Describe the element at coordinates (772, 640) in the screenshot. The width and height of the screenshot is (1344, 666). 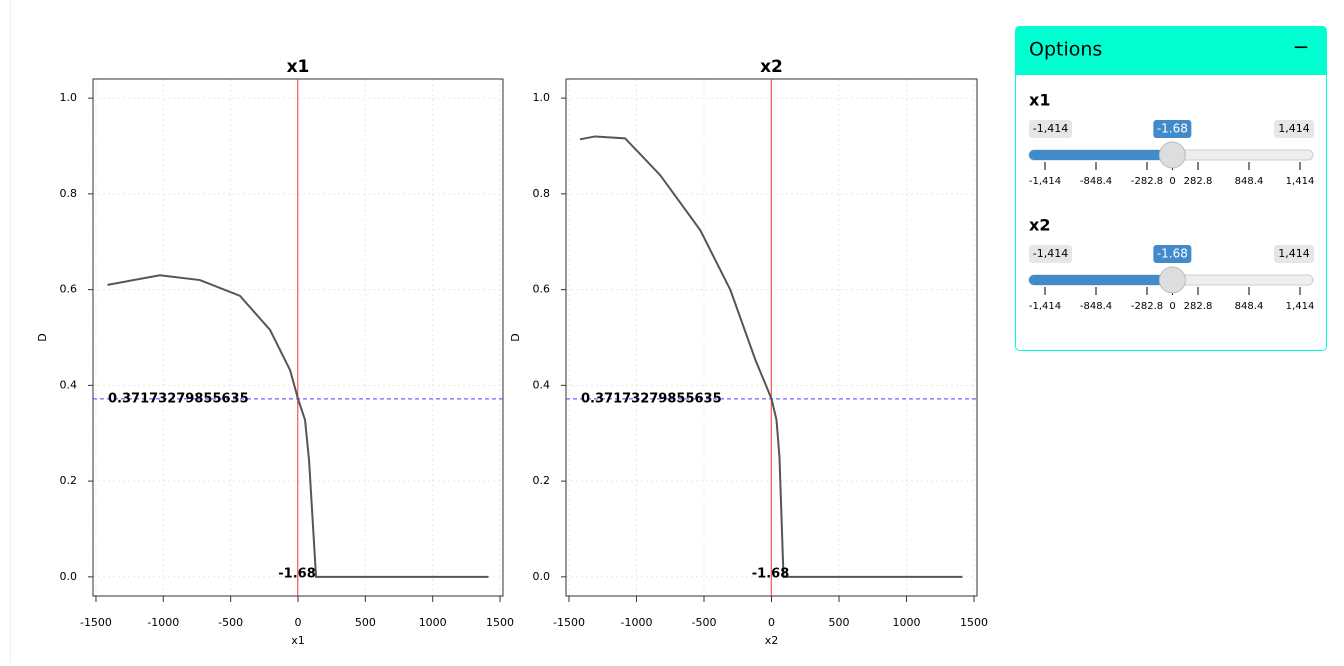
I see `x-axis-label: x2` at that location.